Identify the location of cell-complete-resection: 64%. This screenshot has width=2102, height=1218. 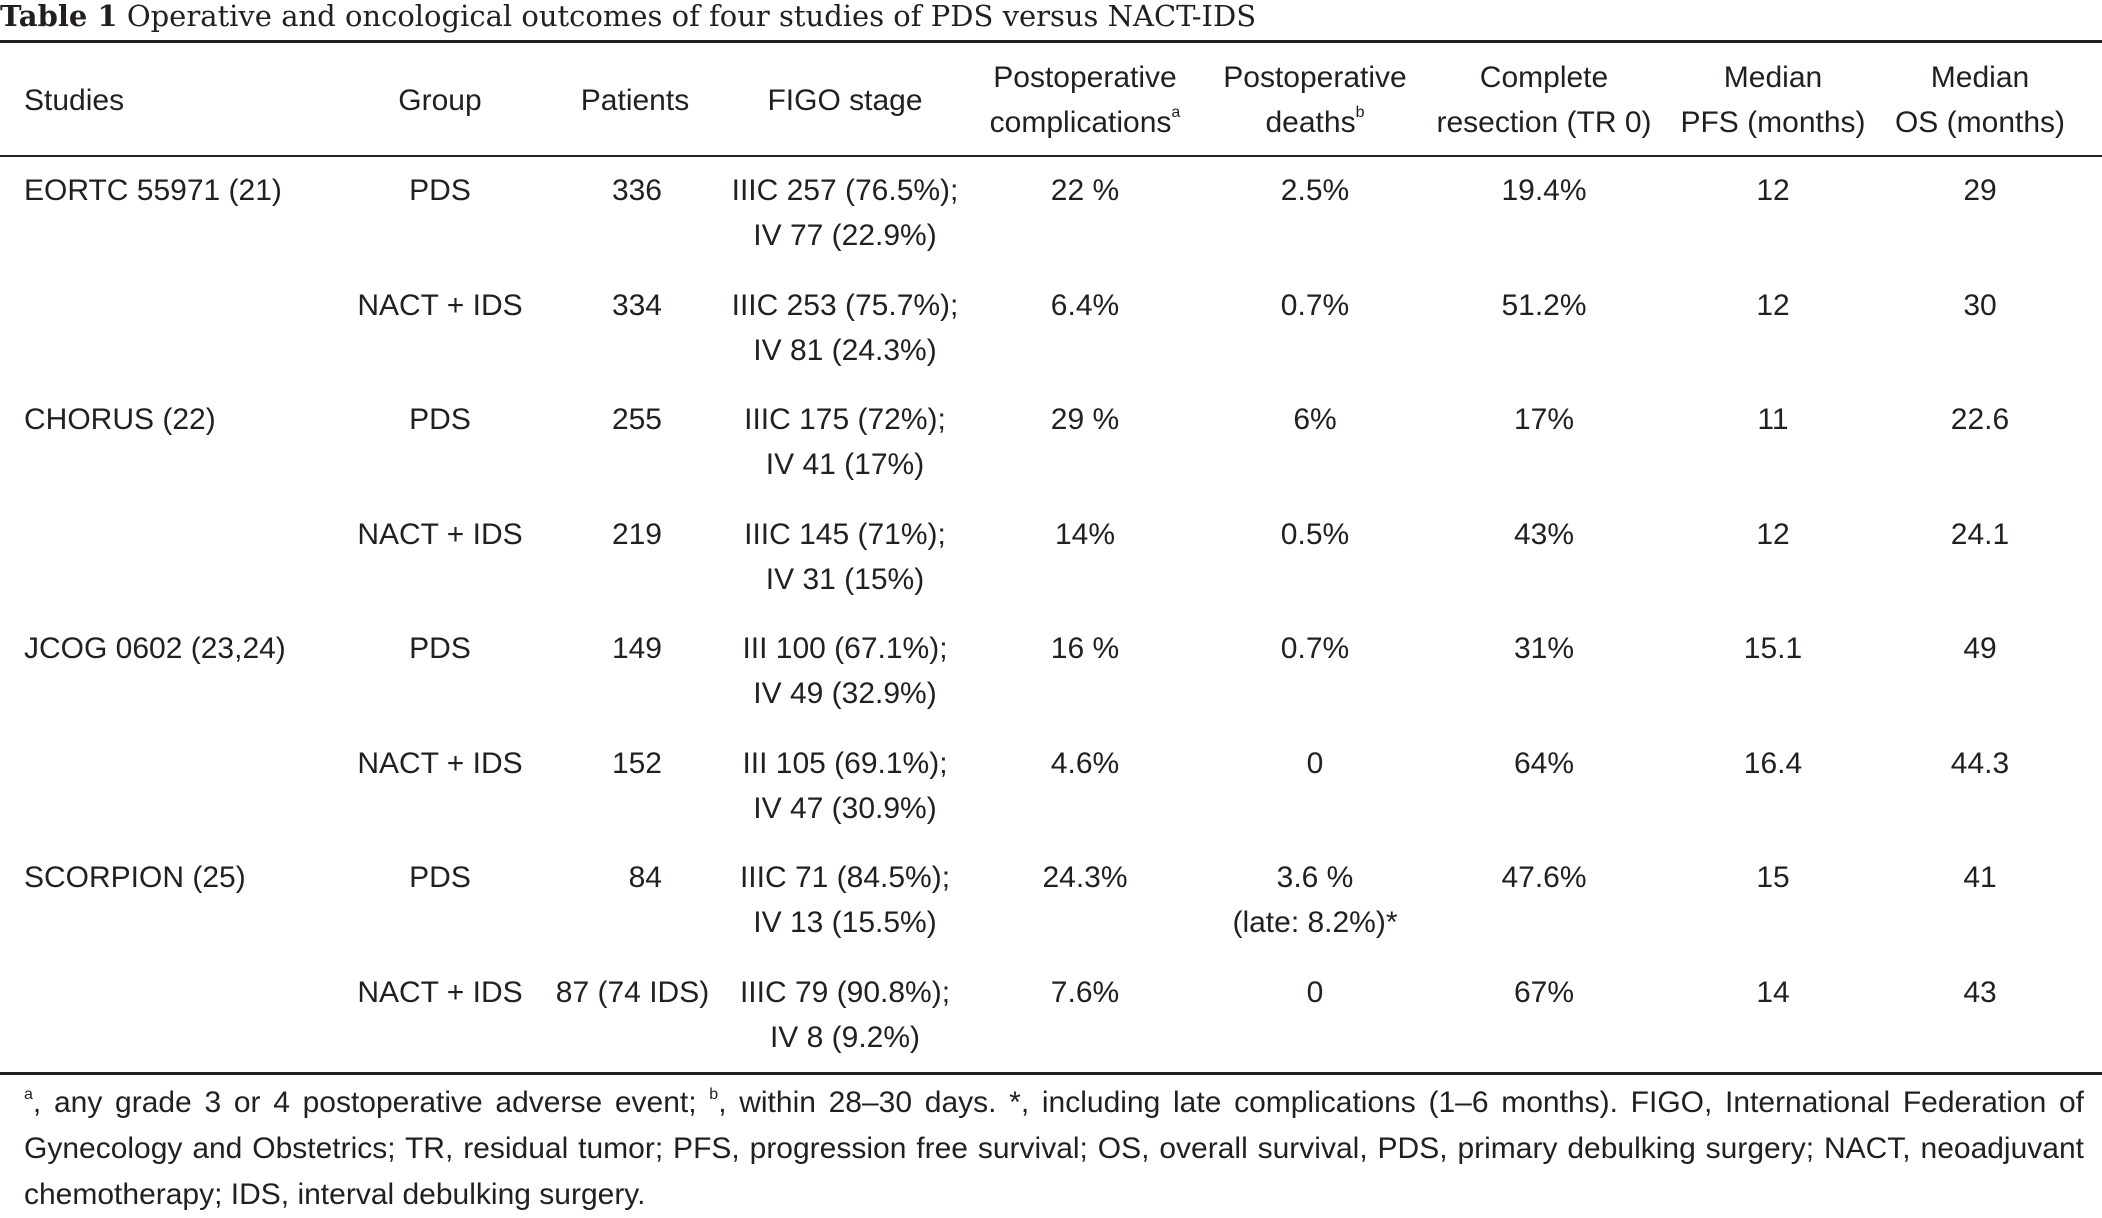
(1544, 763).